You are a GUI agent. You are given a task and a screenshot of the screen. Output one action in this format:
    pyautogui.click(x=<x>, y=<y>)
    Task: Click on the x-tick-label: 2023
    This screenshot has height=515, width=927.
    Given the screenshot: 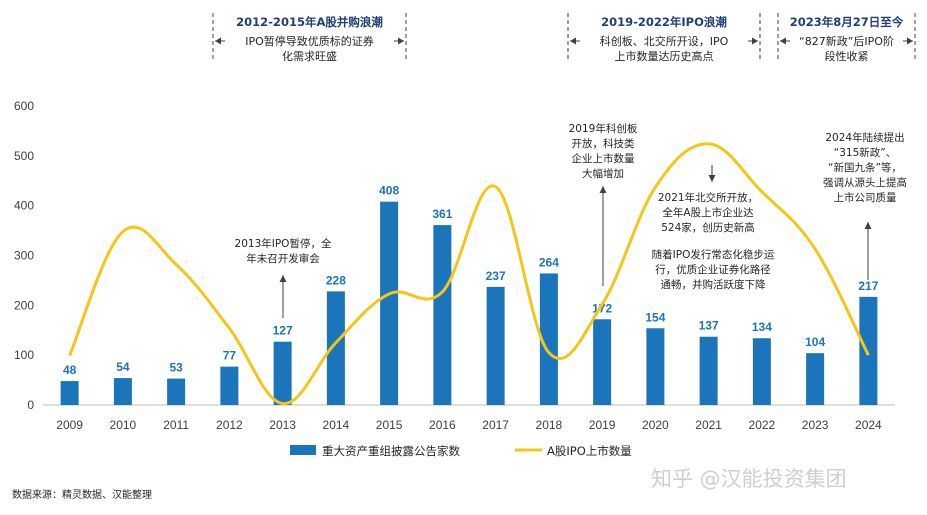 What is the action you would take?
    pyautogui.click(x=815, y=425)
    